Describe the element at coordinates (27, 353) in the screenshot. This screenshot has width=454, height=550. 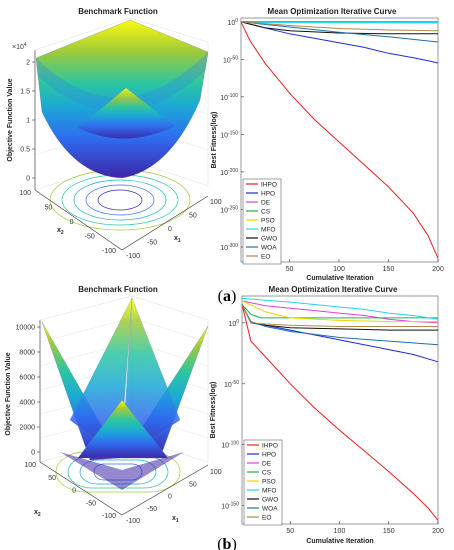
I see `z-tick-label: 8000` at that location.